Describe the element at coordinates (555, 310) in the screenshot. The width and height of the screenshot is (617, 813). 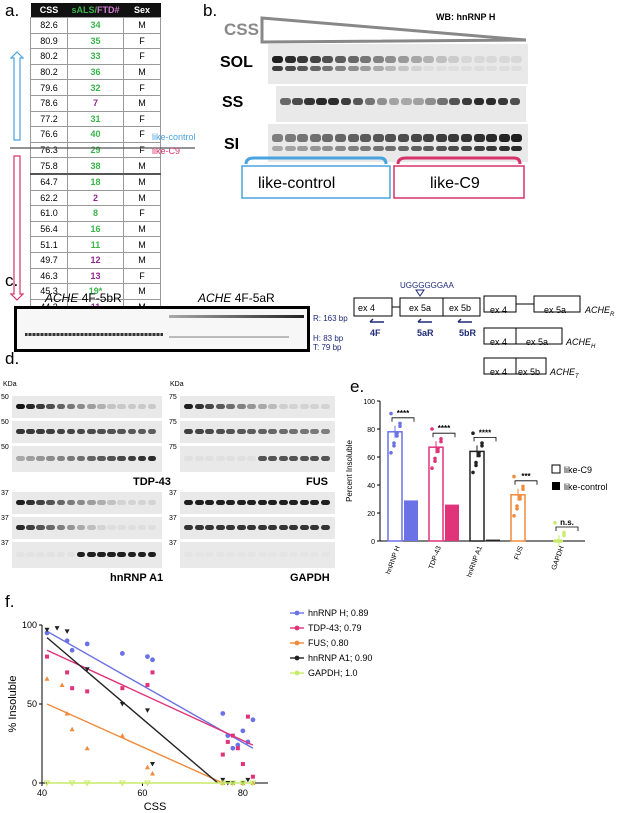
I see `iso-r-ex5a: ex 5a` at that location.